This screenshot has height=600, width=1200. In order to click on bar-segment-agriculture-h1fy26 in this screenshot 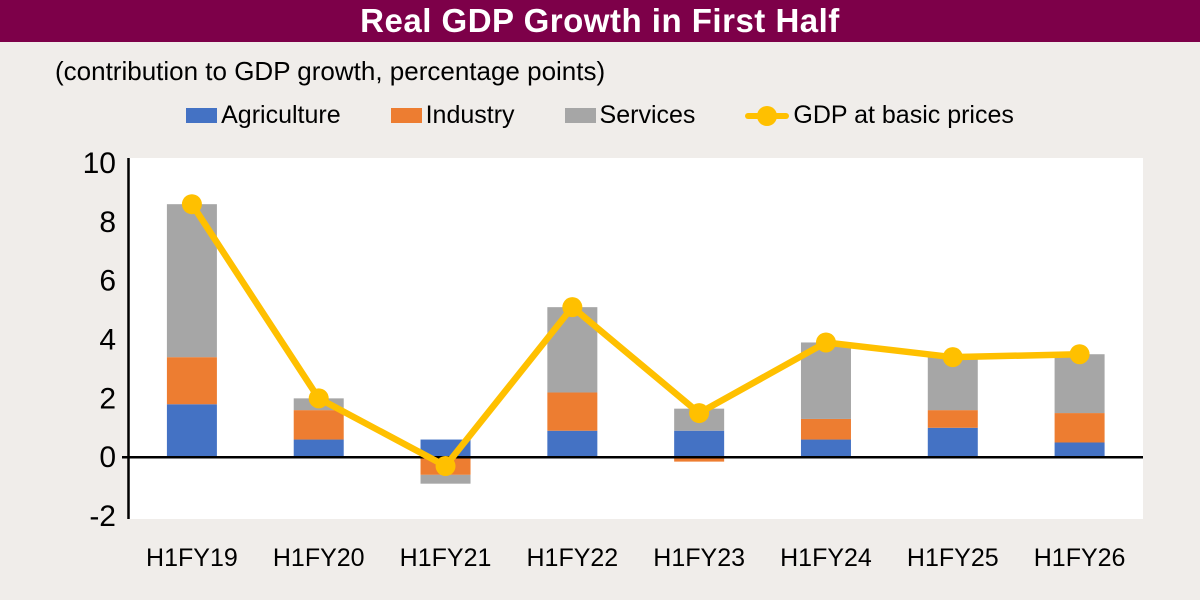, I will do `click(1079, 450)`.